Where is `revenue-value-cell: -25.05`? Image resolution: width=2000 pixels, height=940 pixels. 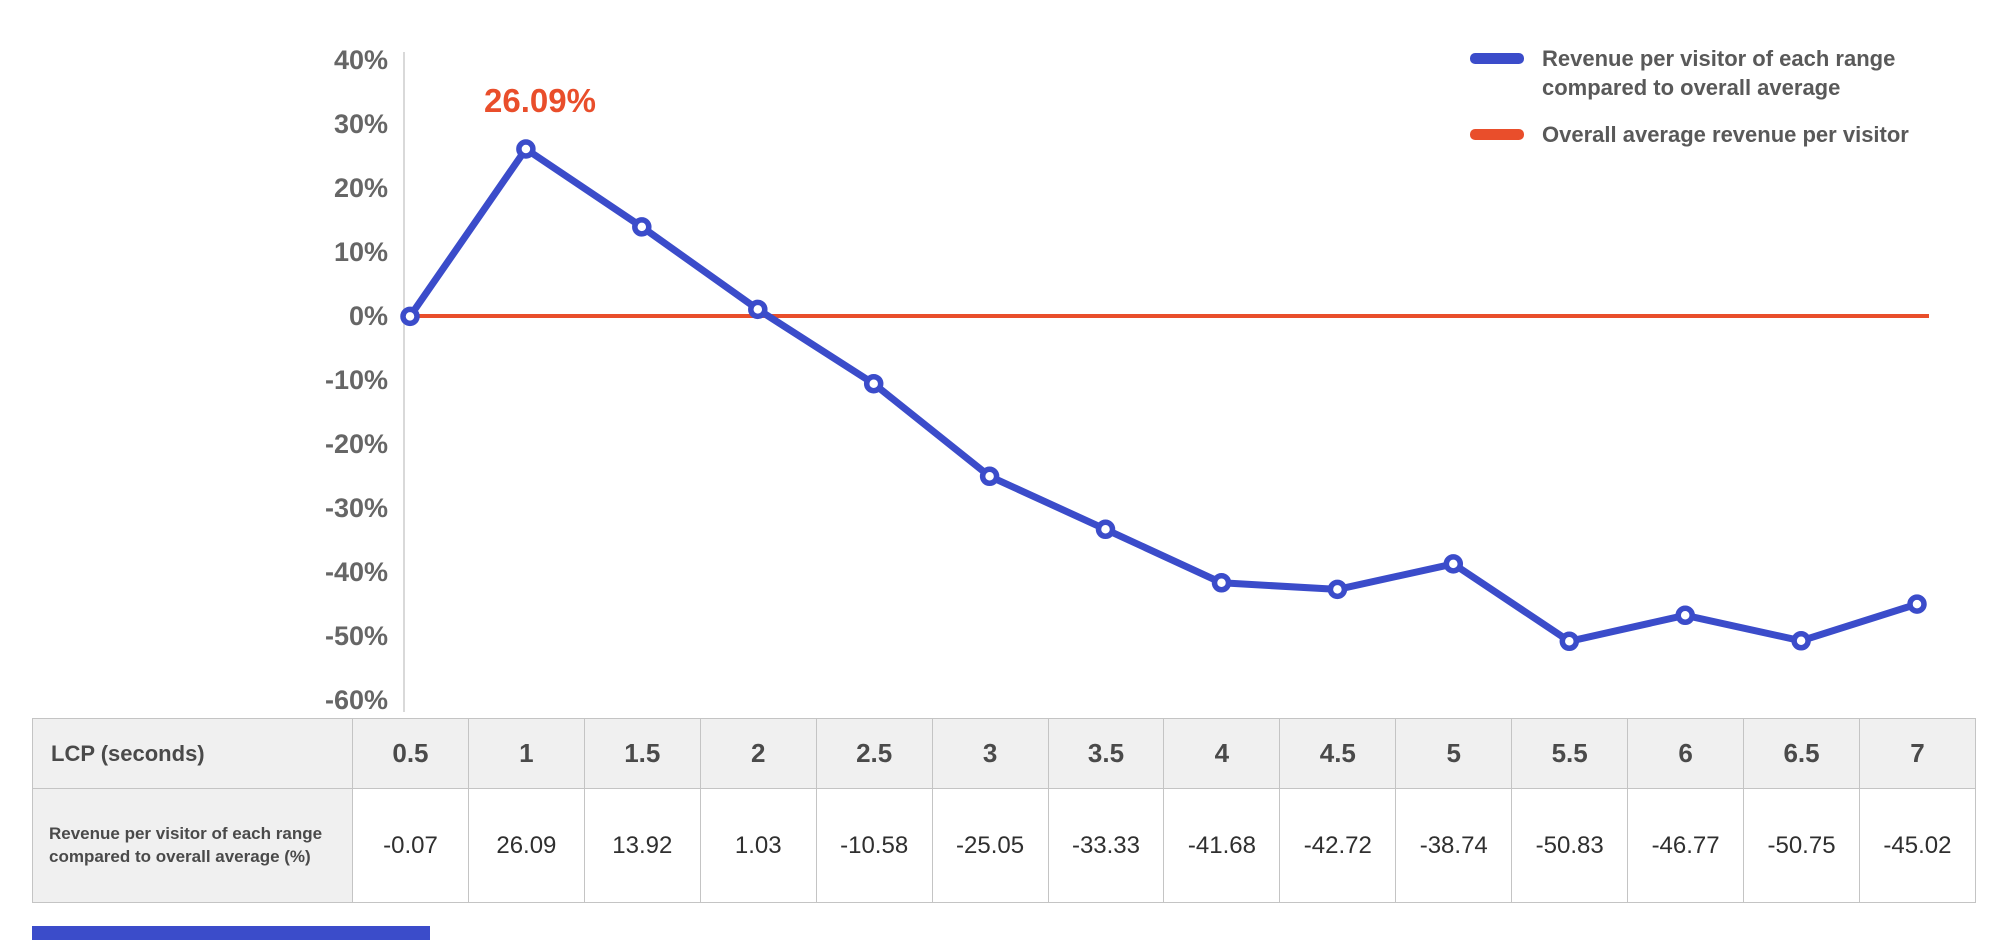 revenue-value-cell: -25.05 is located at coordinates (990, 845).